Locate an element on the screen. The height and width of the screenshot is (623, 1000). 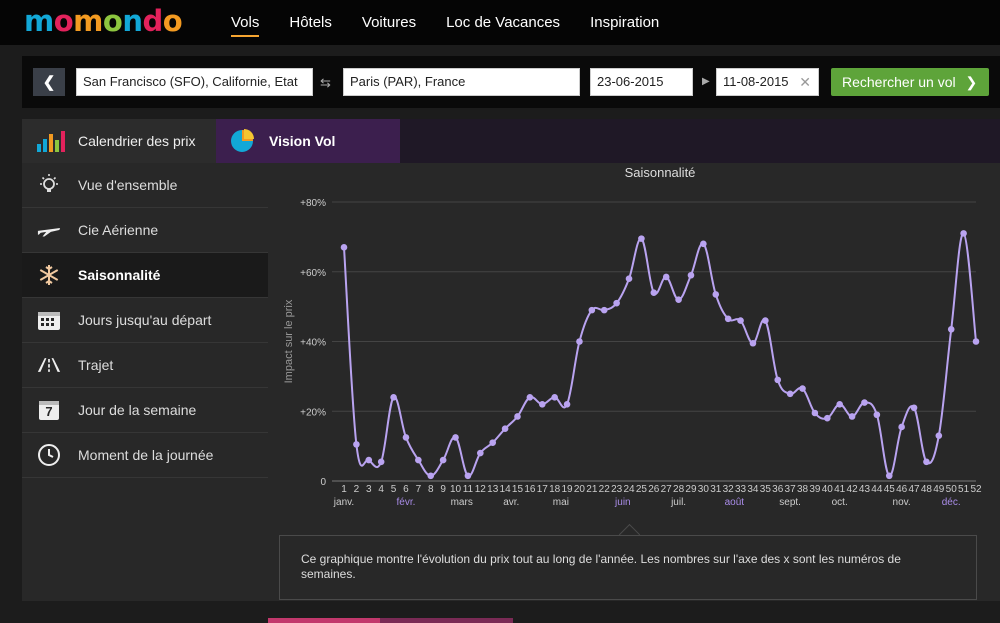
clear-icon: ✕ is located at coordinates (805, 82).